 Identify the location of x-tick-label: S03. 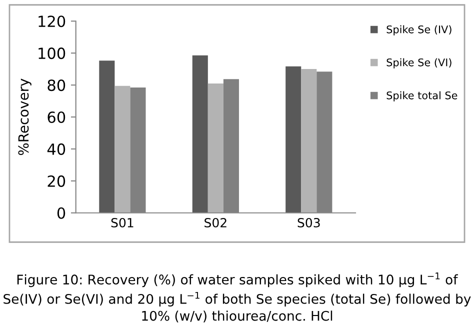
(309, 223).